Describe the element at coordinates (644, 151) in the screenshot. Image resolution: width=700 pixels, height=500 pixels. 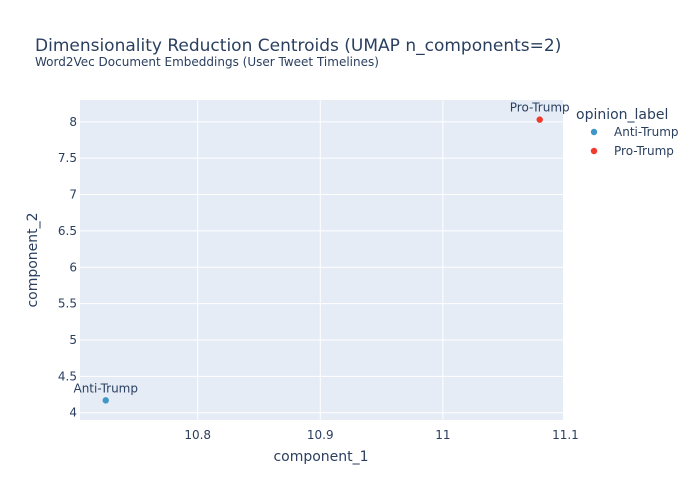
I see `legend-label: Pro-Trump` at that location.